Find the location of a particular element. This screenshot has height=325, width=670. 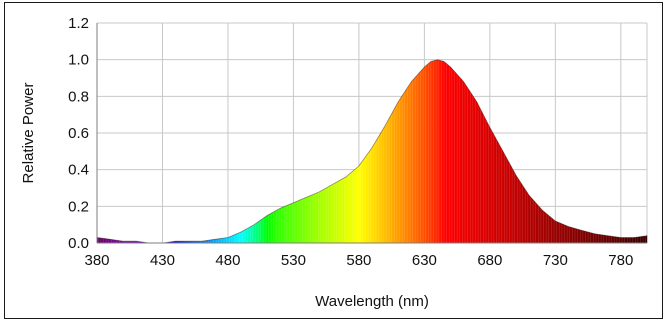

y-axis-title: Relative Power is located at coordinates (28, 133).